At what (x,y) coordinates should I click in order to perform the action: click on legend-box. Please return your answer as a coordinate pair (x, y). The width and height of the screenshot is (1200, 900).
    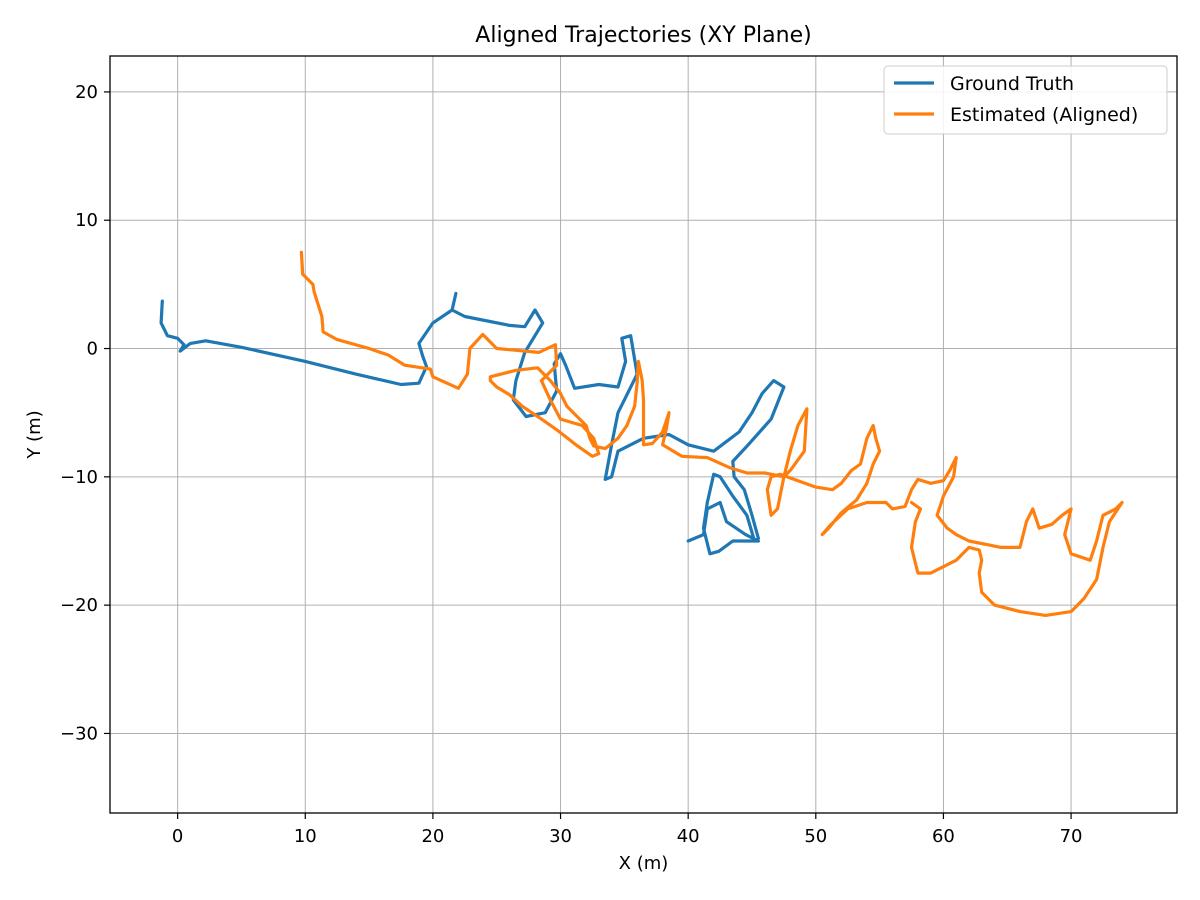
    Looking at the image, I should click on (1025, 100).